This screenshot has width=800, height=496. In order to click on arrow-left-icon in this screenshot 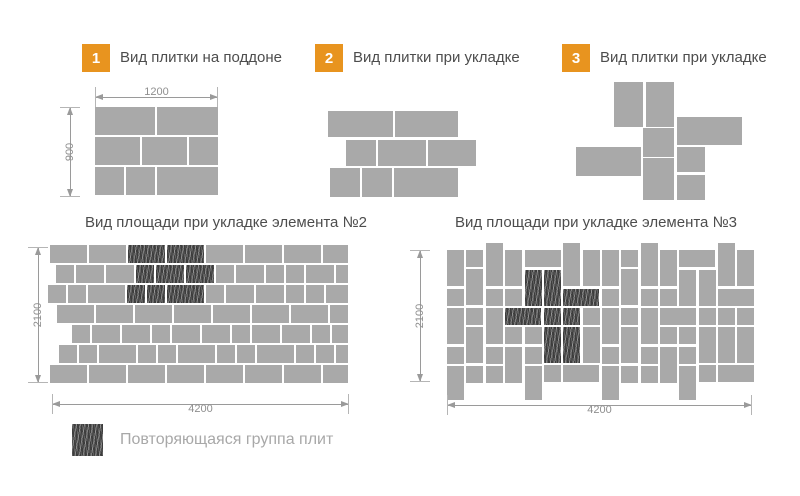, I will do `click(56, 404)`.